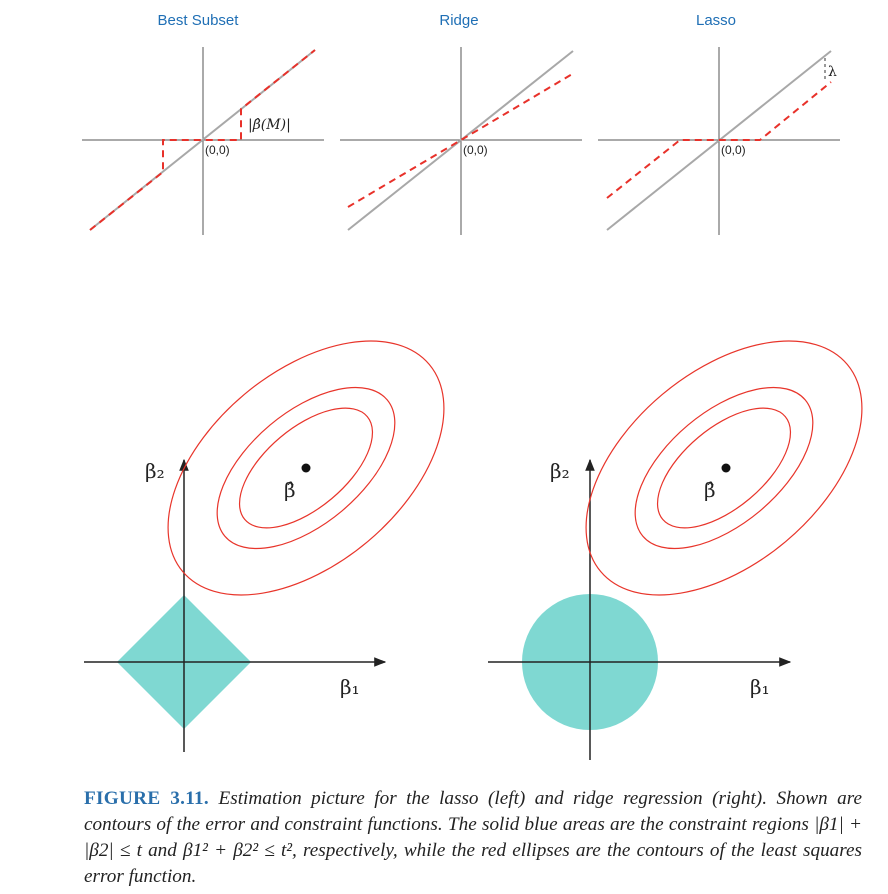 The image size is (888, 894). What do you see at coordinates (199, 20) in the screenshot?
I see `panel-title-best-subset: Best Subset` at bounding box center [199, 20].